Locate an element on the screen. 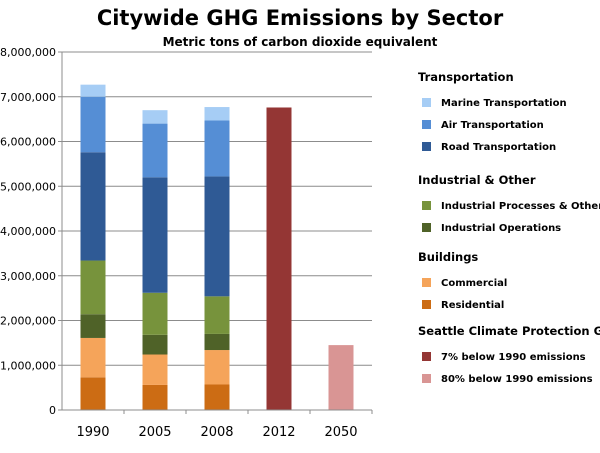  bar-industrial-operations-2005 is located at coordinates (155, 344).